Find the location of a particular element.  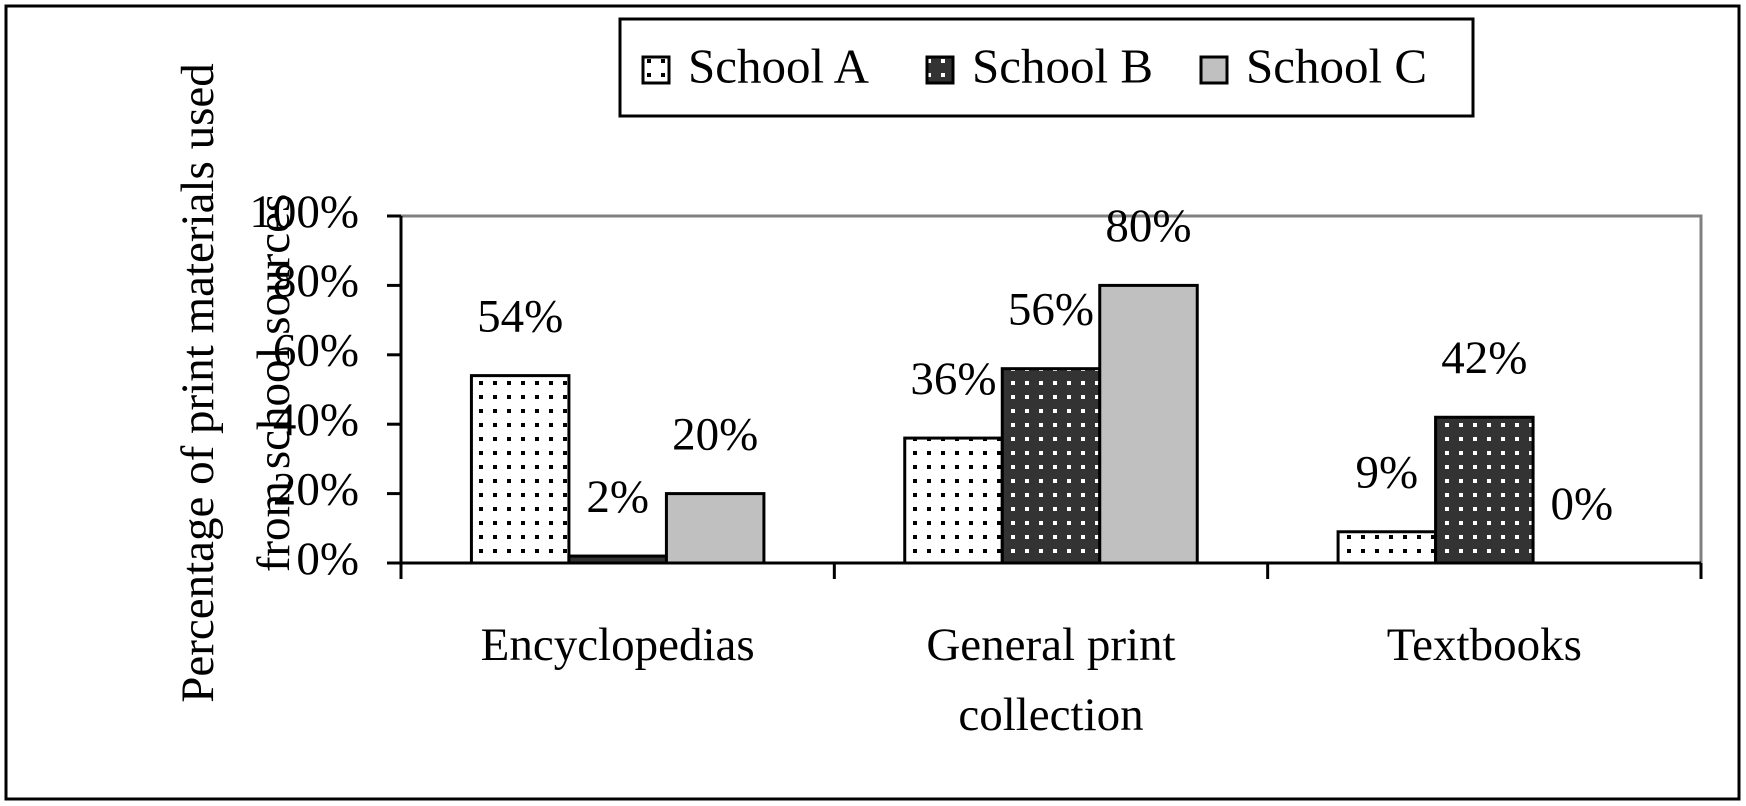

data-label: 2% is located at coordinates (617, 497).